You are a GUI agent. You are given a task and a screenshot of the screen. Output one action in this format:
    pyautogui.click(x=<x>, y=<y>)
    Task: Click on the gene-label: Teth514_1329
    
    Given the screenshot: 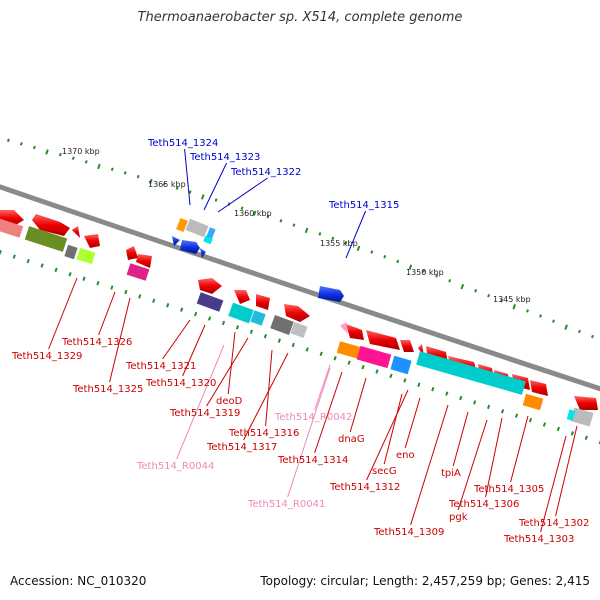 What is the action you would take?
    pyautogui.click(x=46, y=356)
    